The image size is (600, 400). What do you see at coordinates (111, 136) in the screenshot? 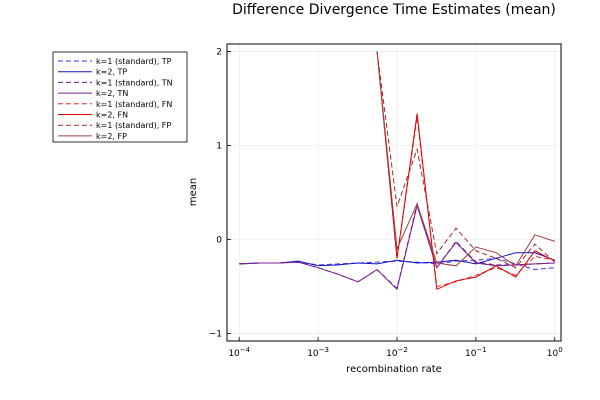
I see `legend-entry-label: k=2, FP` at bounding box center [111, 136].